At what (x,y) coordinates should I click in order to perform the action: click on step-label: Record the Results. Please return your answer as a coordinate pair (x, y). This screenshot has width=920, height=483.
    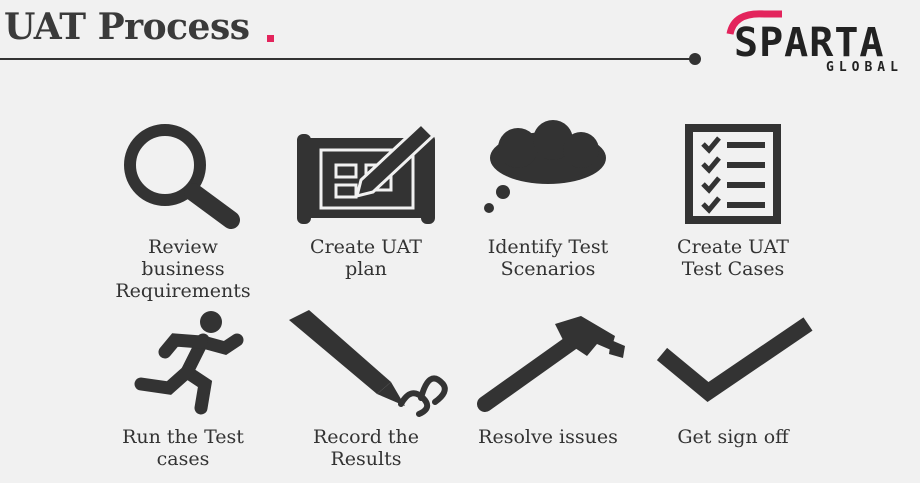
    Looking at the image, I should click on (366, 448).